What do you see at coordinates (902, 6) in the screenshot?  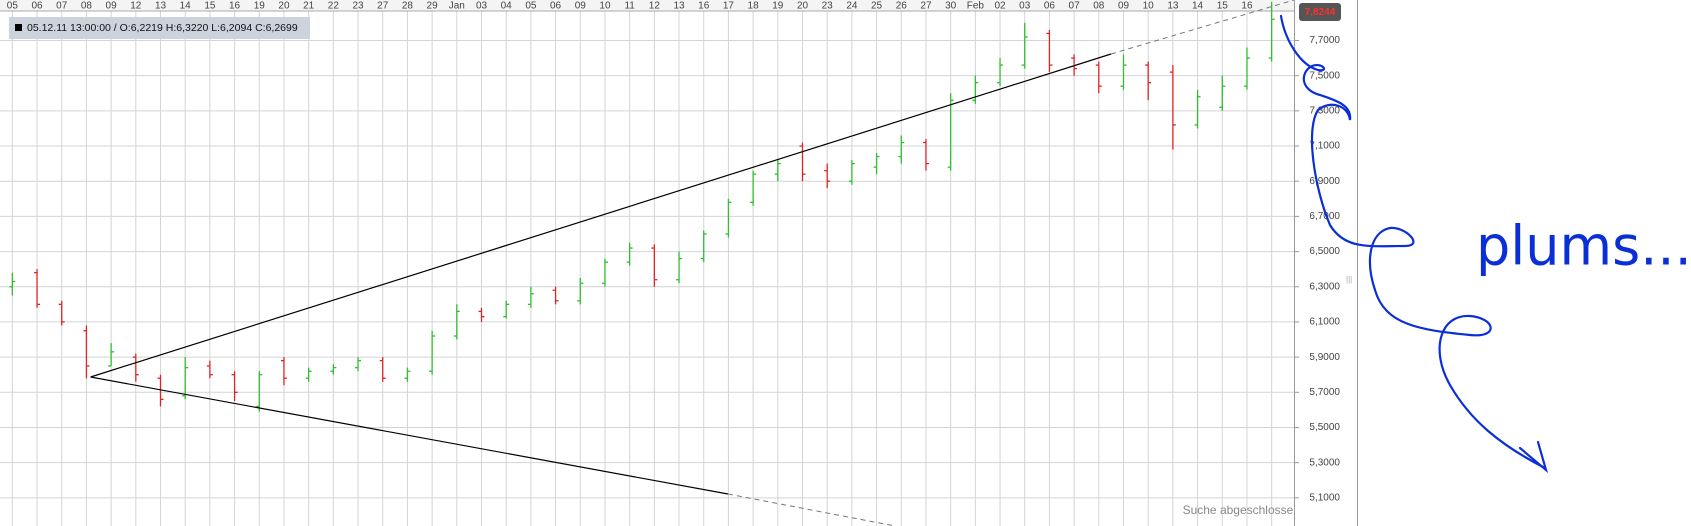 I see `x-tick-label: 26` at bounding box center [902, 6].